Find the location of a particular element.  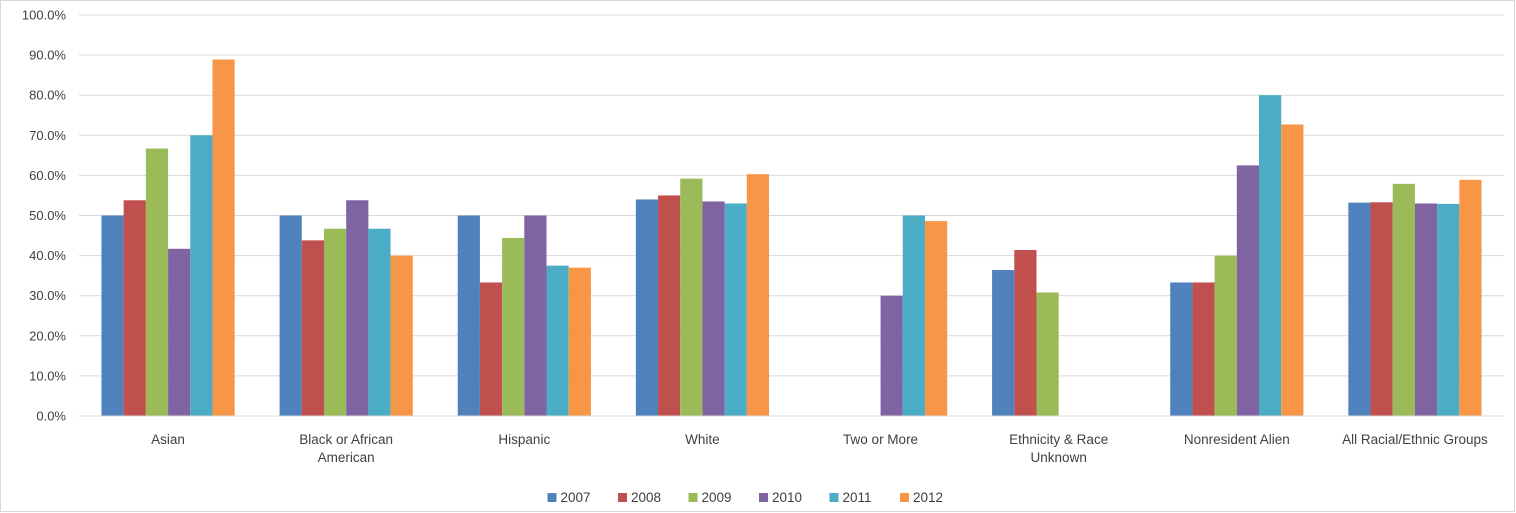

y-tick-label: 10.0% is located at coordinates (47, 375).